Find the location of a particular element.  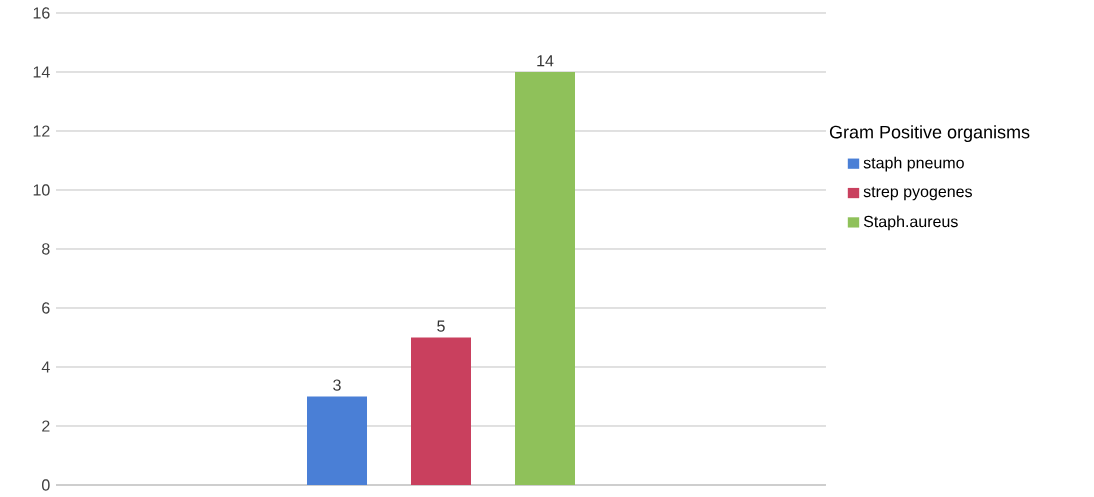

legend-title: Gram Positive organisms is located at coordinates (929, 134).